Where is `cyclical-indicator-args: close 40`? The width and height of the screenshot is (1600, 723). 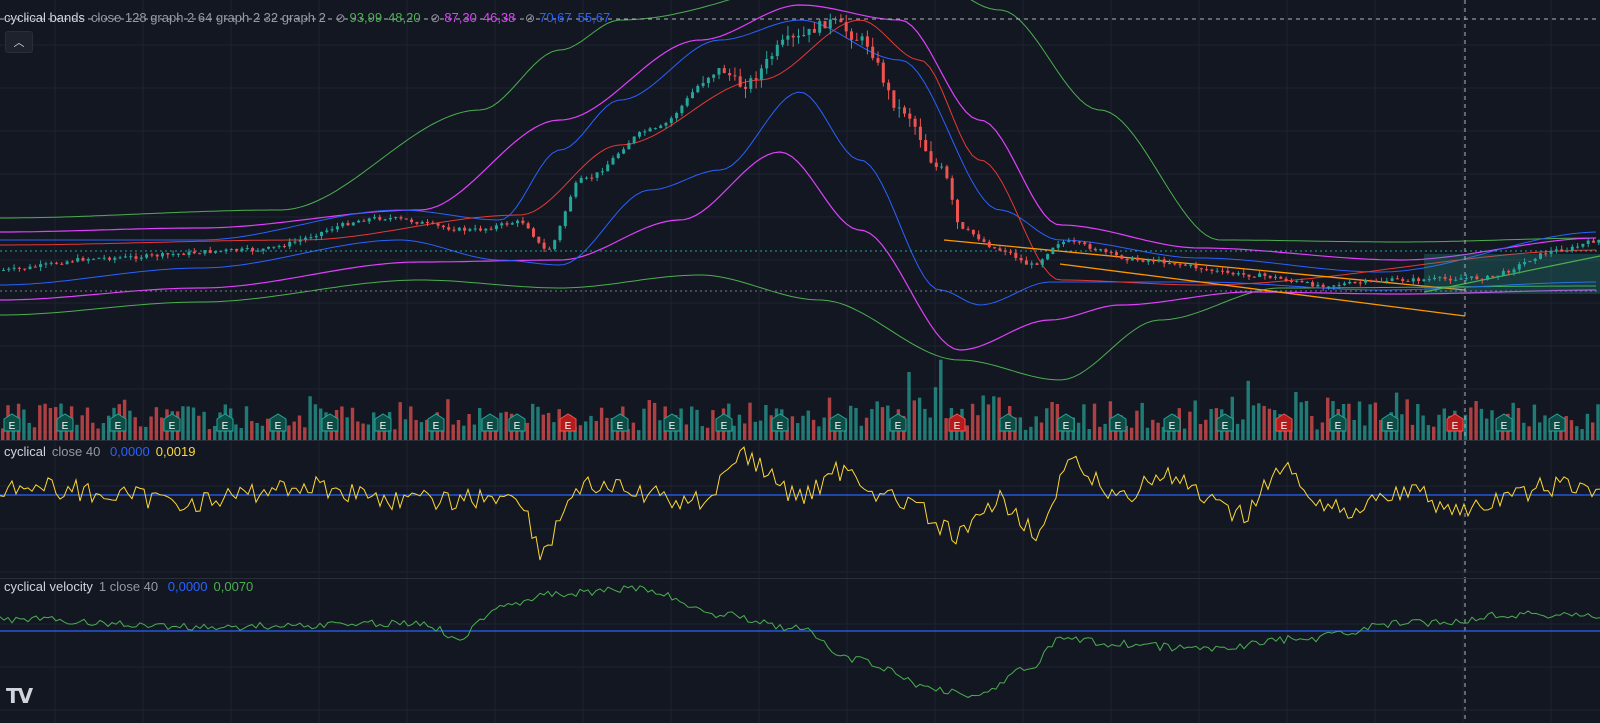 cyclical-indicator-args: close 40 is located at coordinates (76, 451).